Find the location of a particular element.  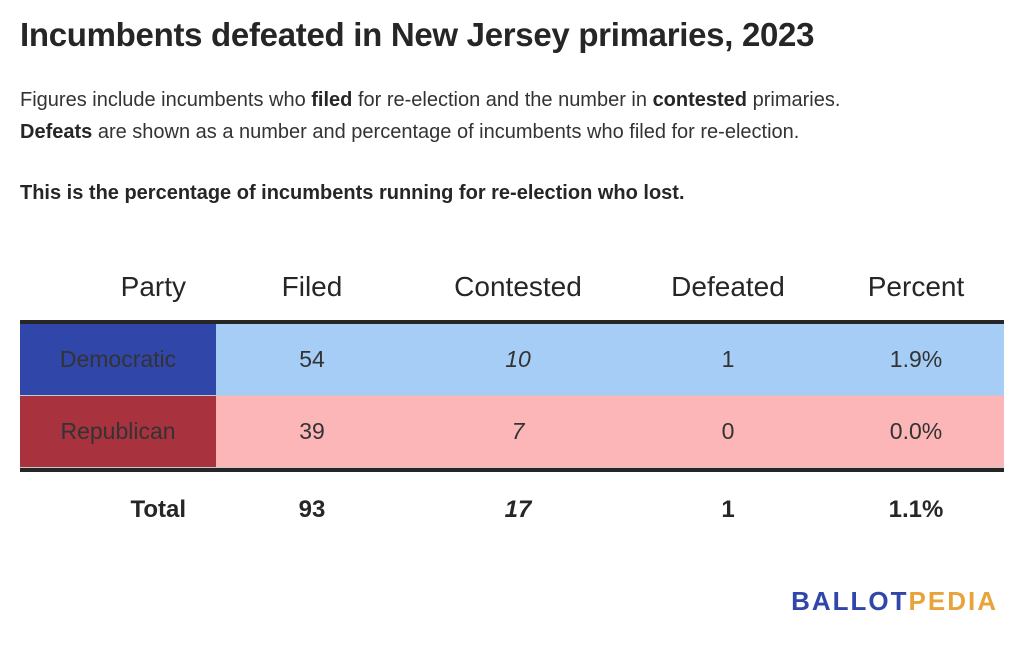

header-percent: Percent is located at coordinates (916, 286).